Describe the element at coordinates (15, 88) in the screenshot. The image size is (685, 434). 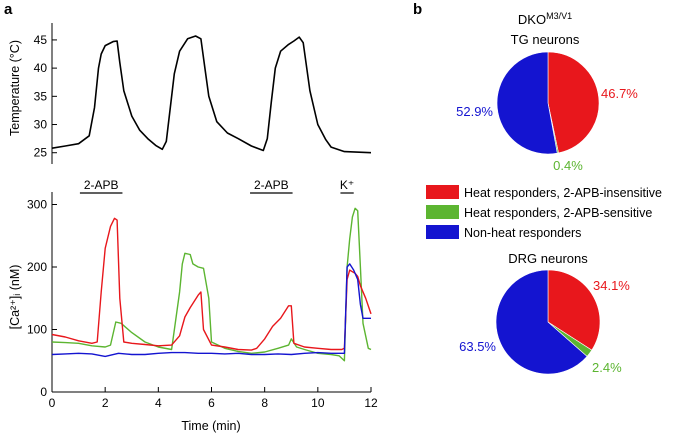
I see `temperature-ylabel: Temperature (°C)` at that location.